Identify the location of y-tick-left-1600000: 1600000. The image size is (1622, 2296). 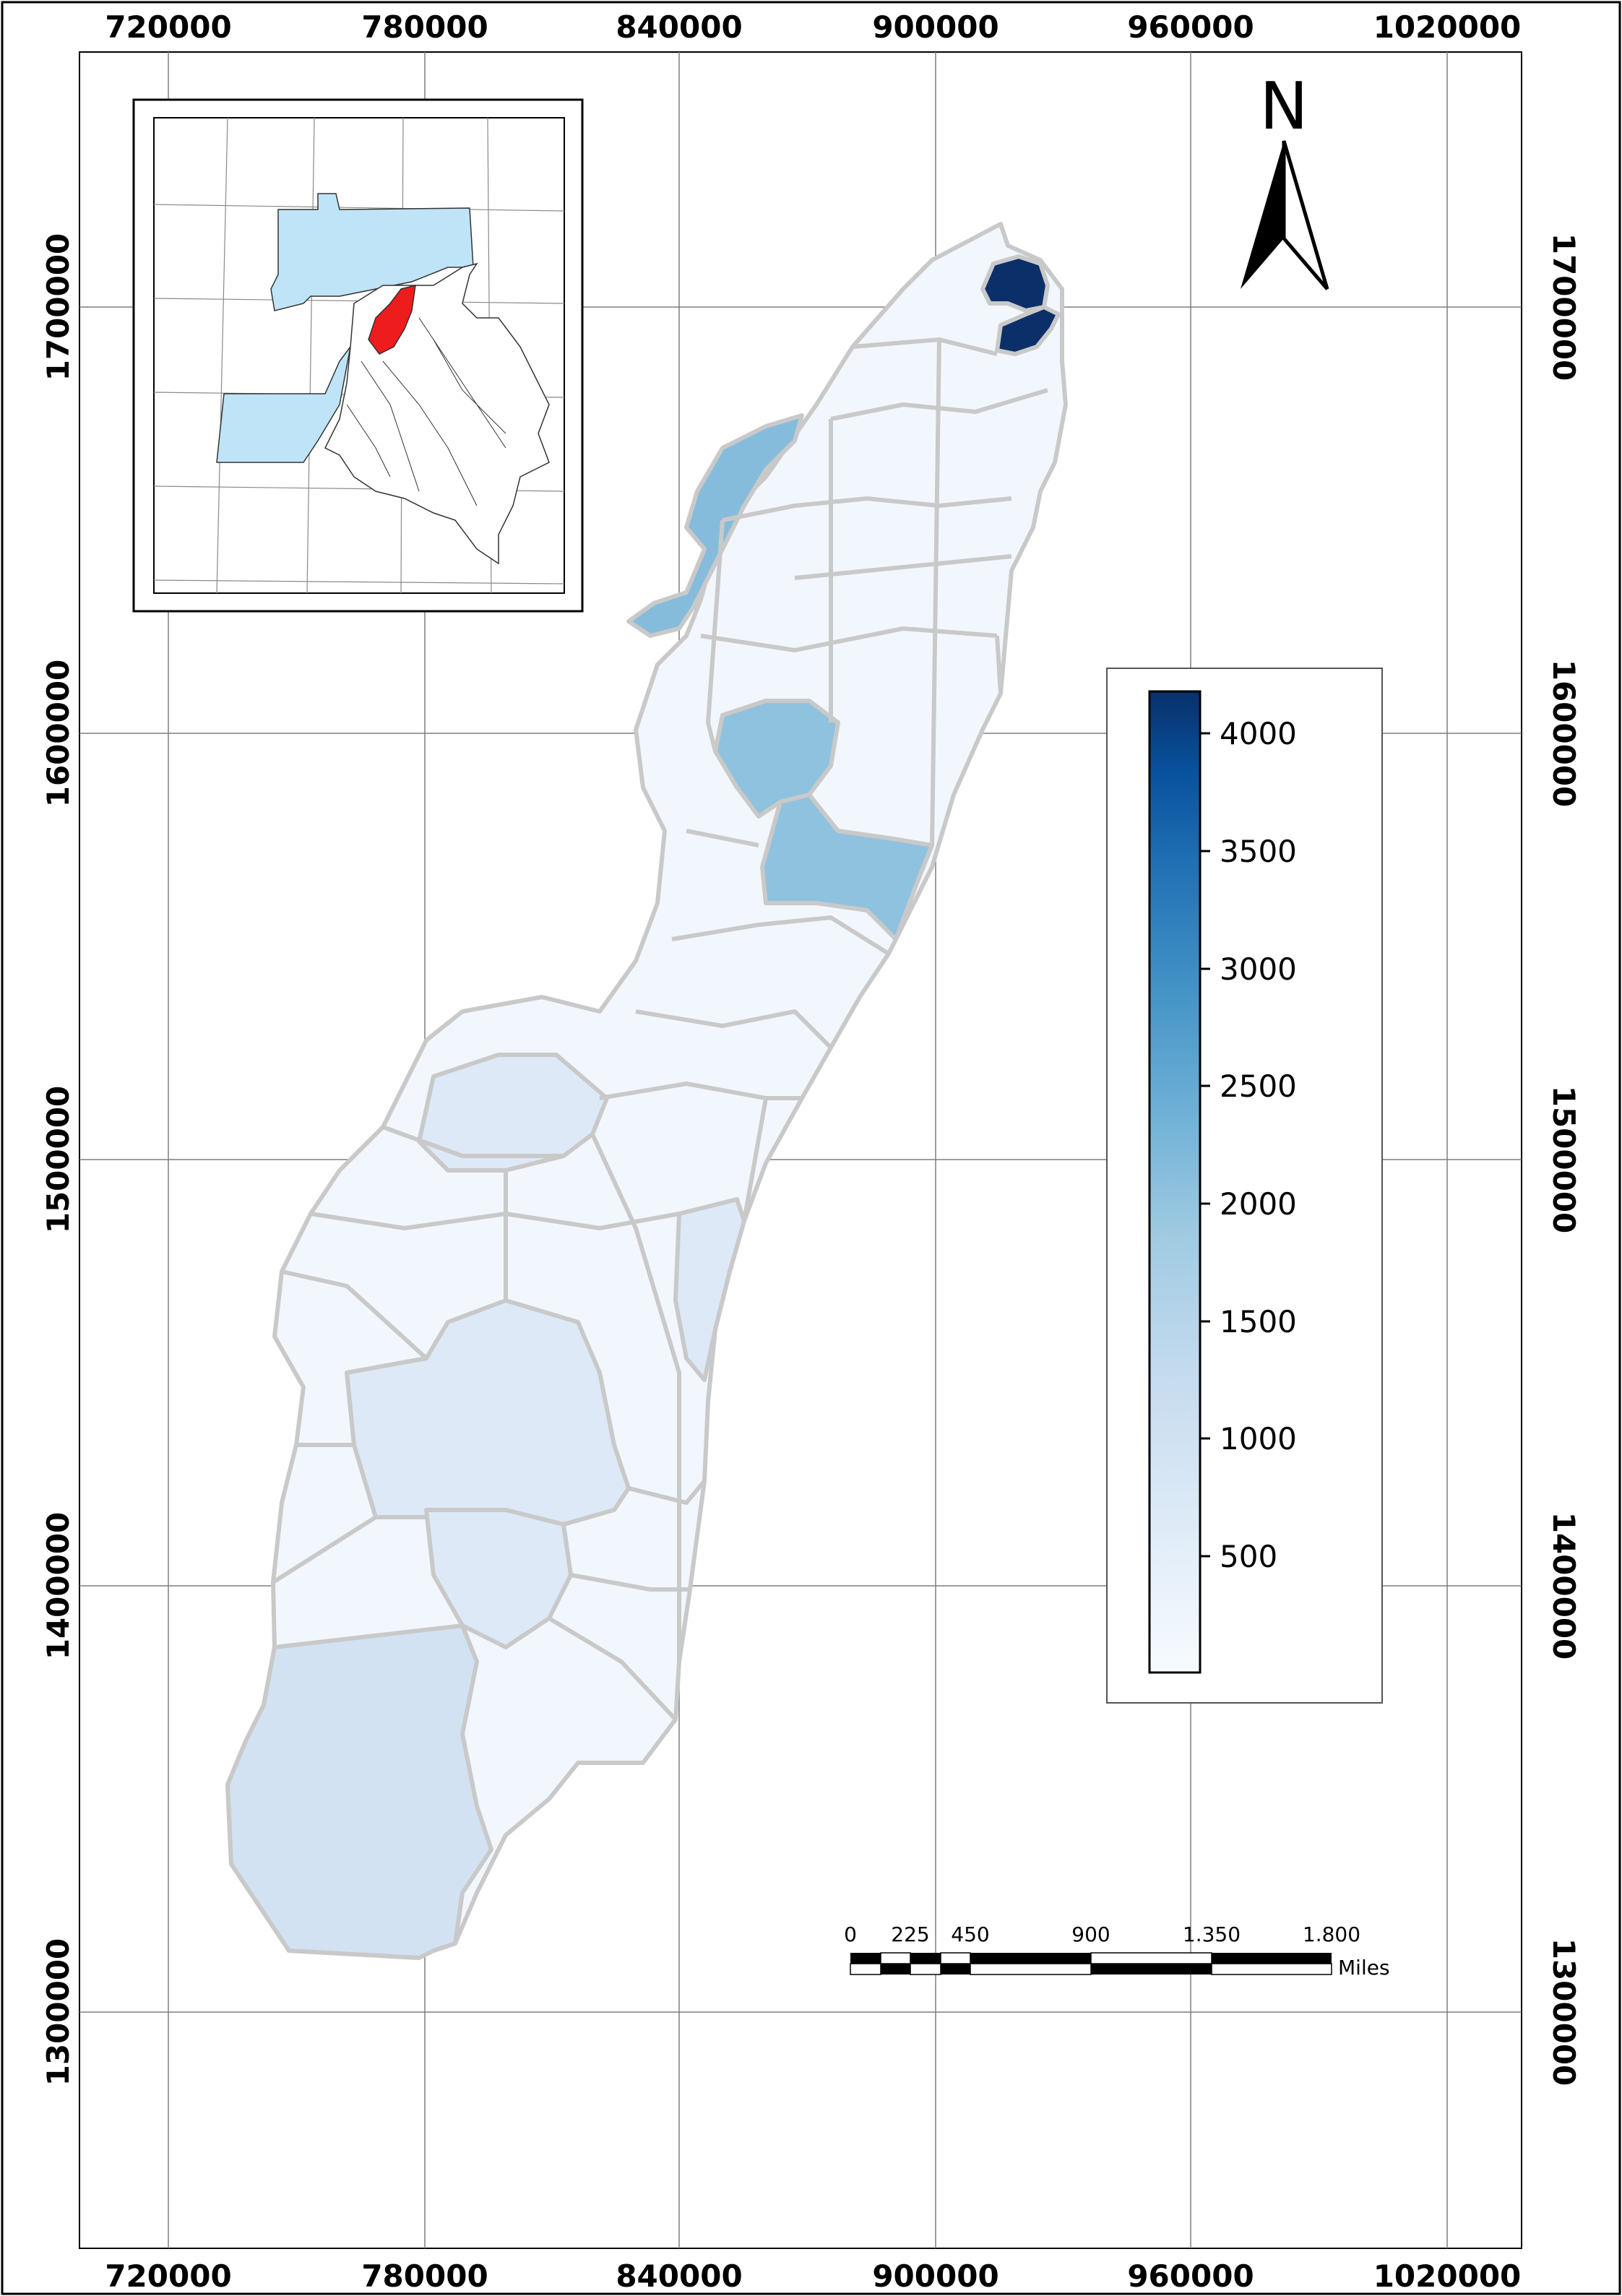
(58, 734).